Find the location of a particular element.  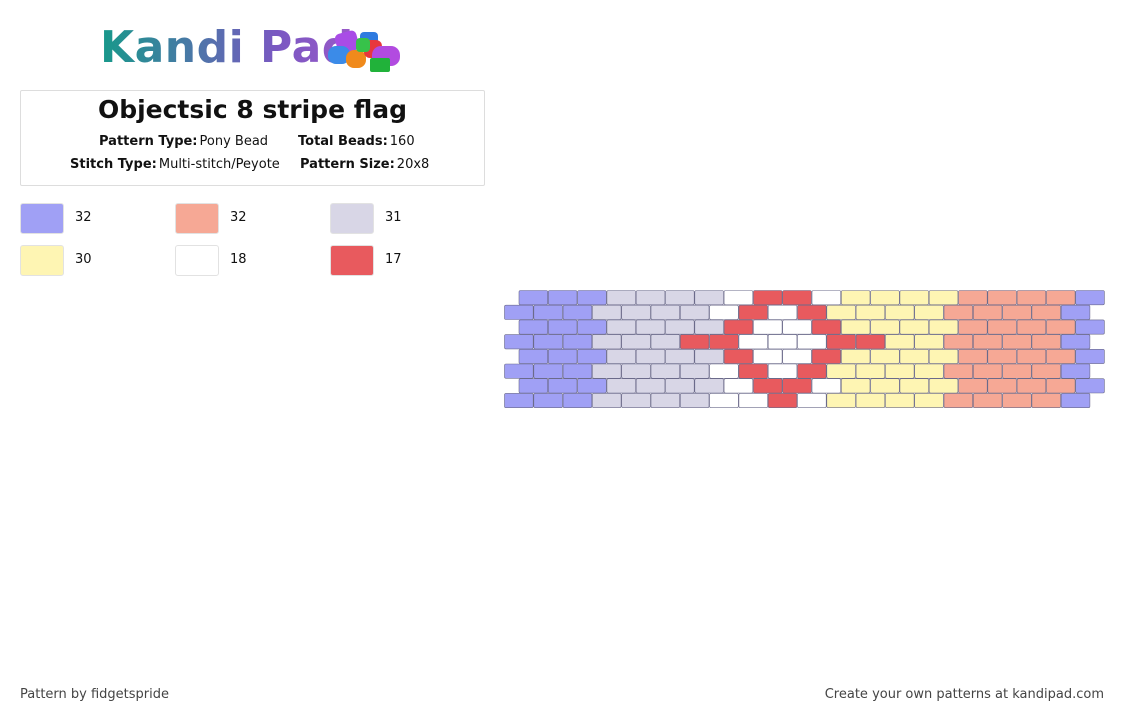

bead-count: 18 is located at coordinates (238, 259).